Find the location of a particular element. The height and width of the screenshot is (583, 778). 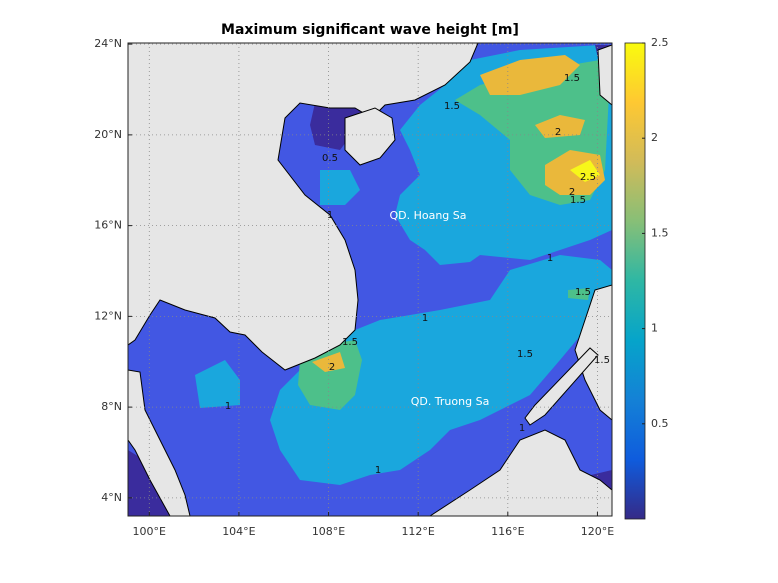

colorbar-tick-label: 1 is located at coordinates (654, 328).